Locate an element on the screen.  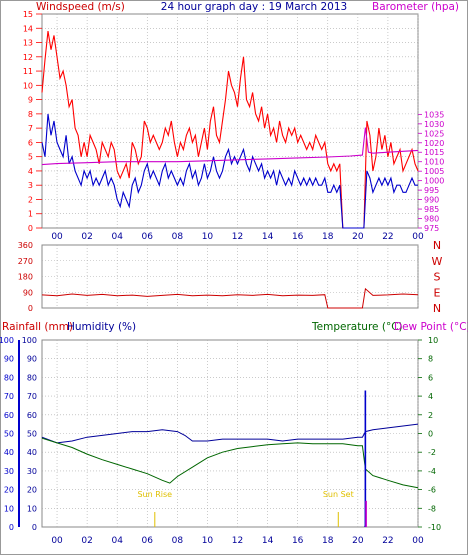
barometer-tick: 980 is located at coordinates (431, 219).